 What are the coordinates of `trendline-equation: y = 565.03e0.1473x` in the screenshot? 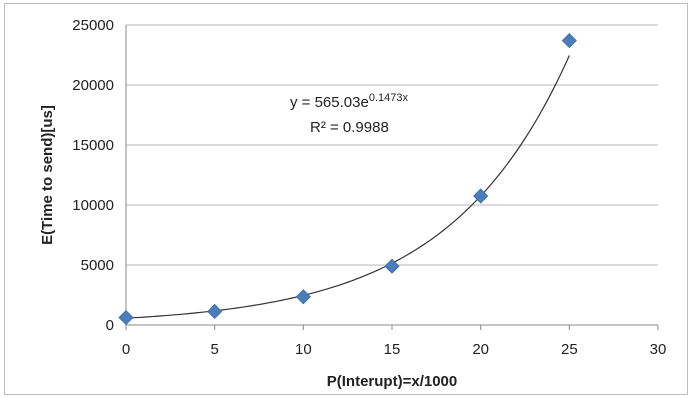 It's located at (349, 101).